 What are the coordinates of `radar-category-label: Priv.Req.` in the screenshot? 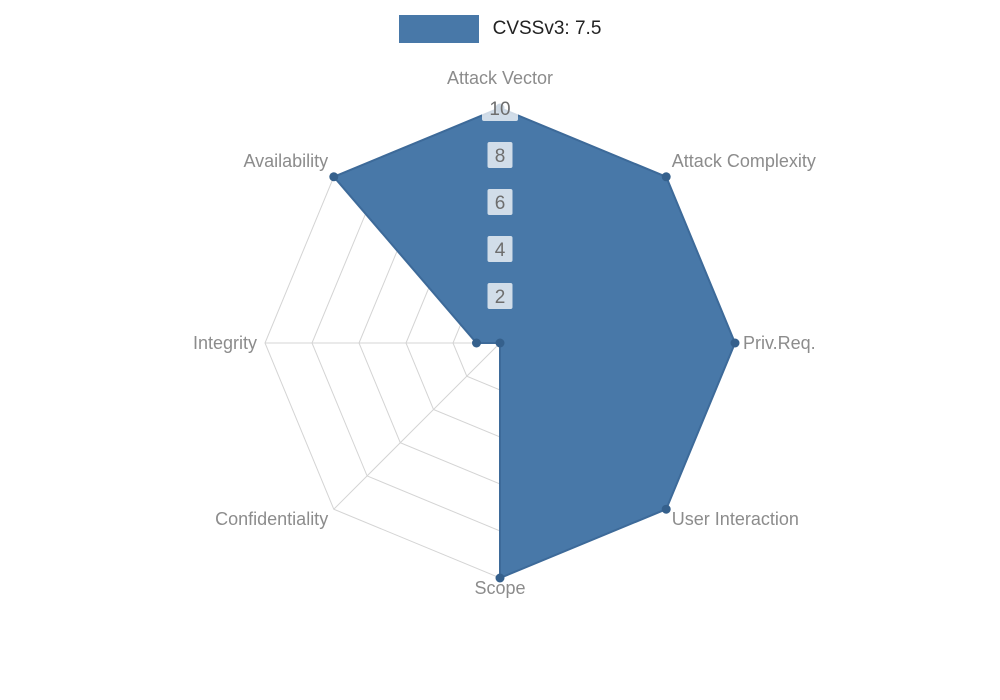 It's located at (779, 343).